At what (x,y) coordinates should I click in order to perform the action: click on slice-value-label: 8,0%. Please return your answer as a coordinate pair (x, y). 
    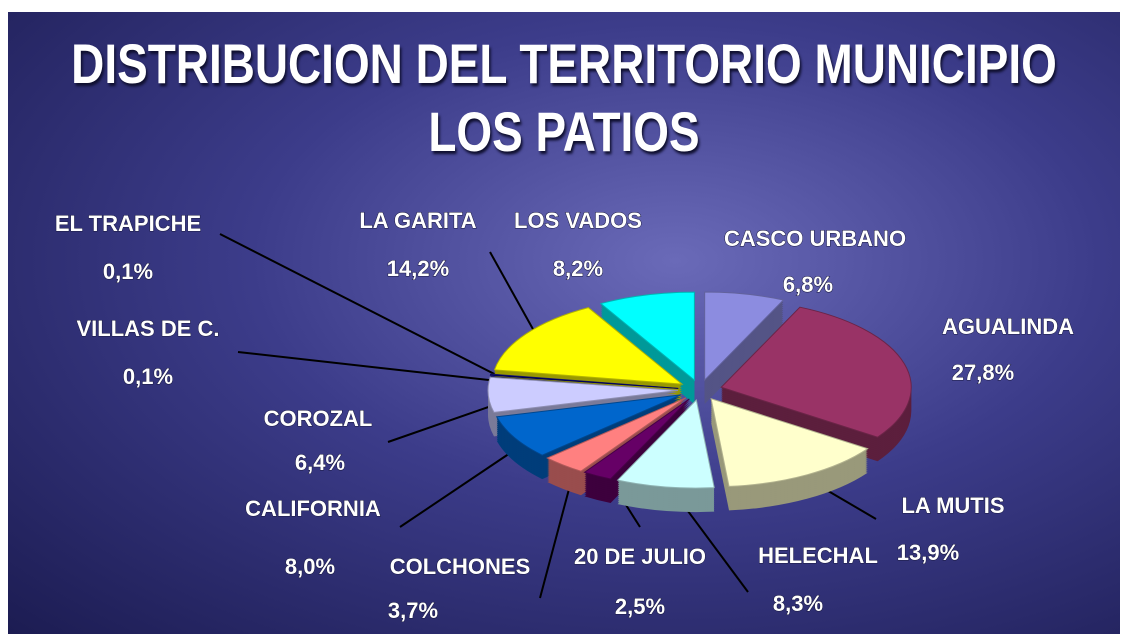
    Looking at the image, I should click on (310, 566).